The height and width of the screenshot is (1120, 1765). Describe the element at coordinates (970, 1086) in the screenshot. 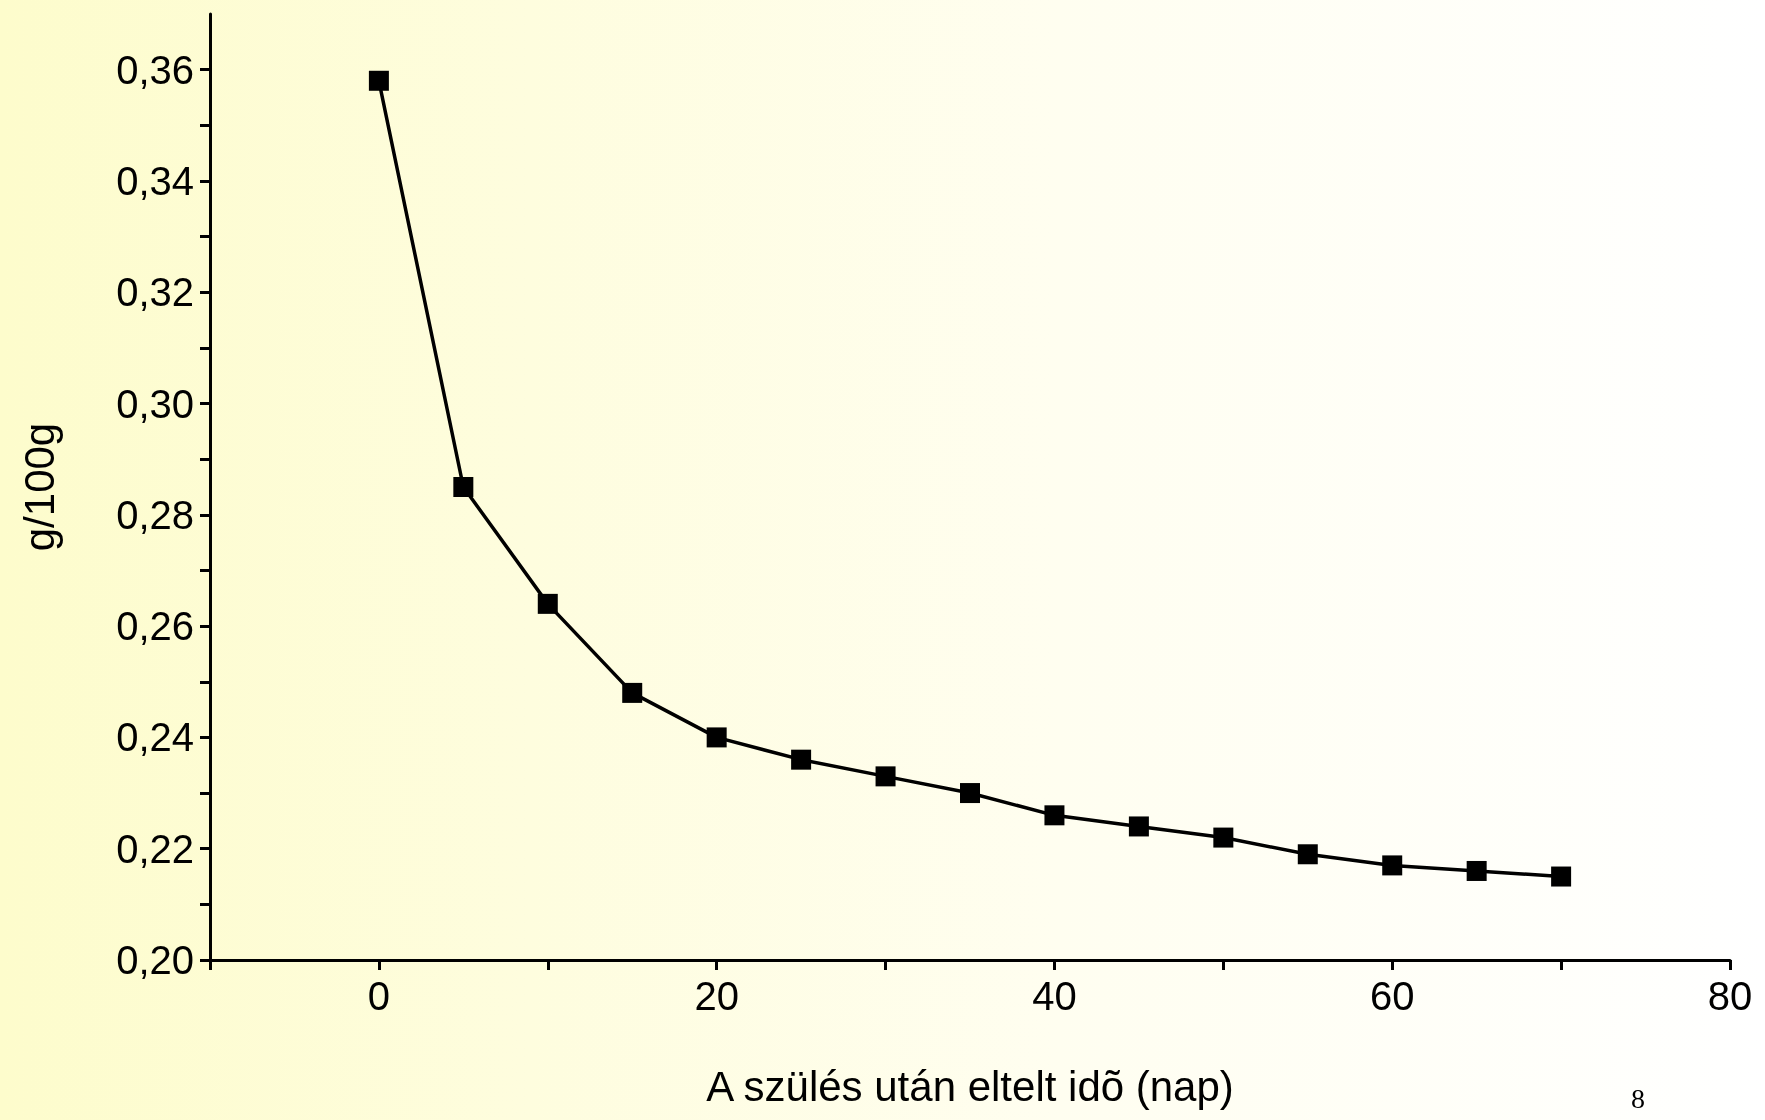

I see `x-axis-title: A szülés után eltelt idõ (nap)` at that location.